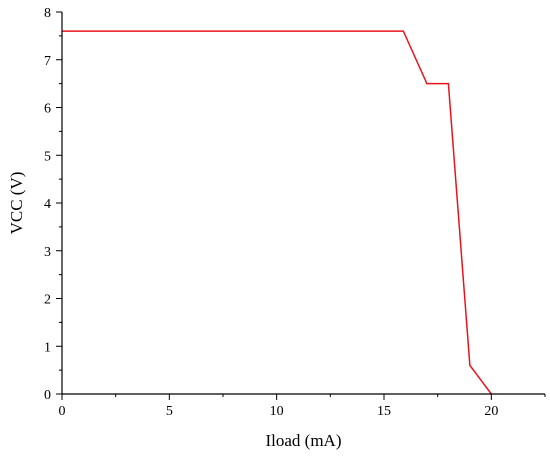 This screenshot has width=550, height=460. What do you see at coordinates (491, 411) in the screenshot?
I see `x-tick-label: 20` at bounding box center [491, 411].